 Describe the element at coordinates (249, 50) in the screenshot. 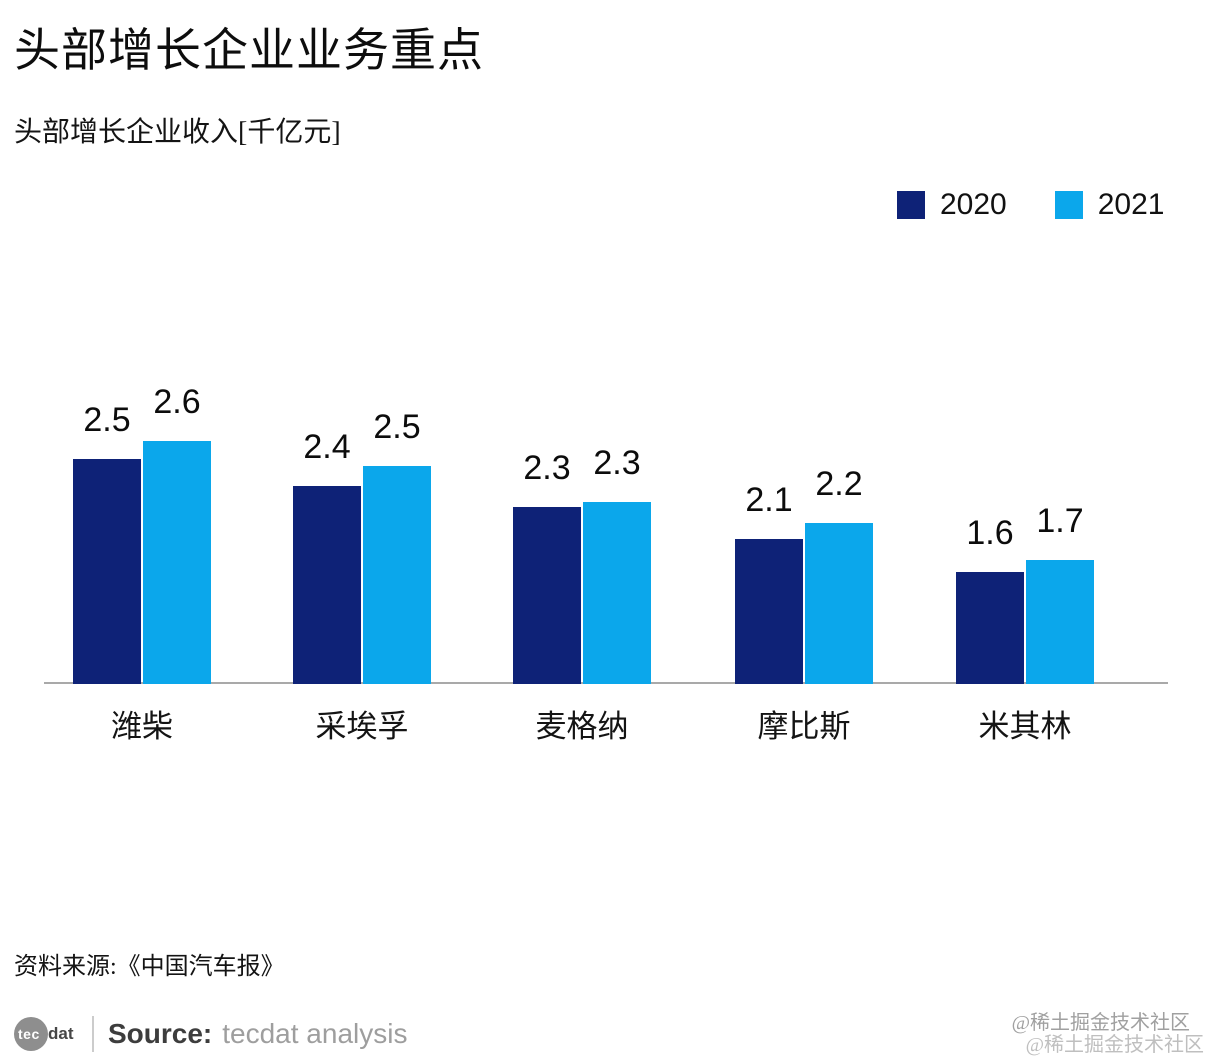

I see `page-title: 头部增长企业业务重点` at that location.